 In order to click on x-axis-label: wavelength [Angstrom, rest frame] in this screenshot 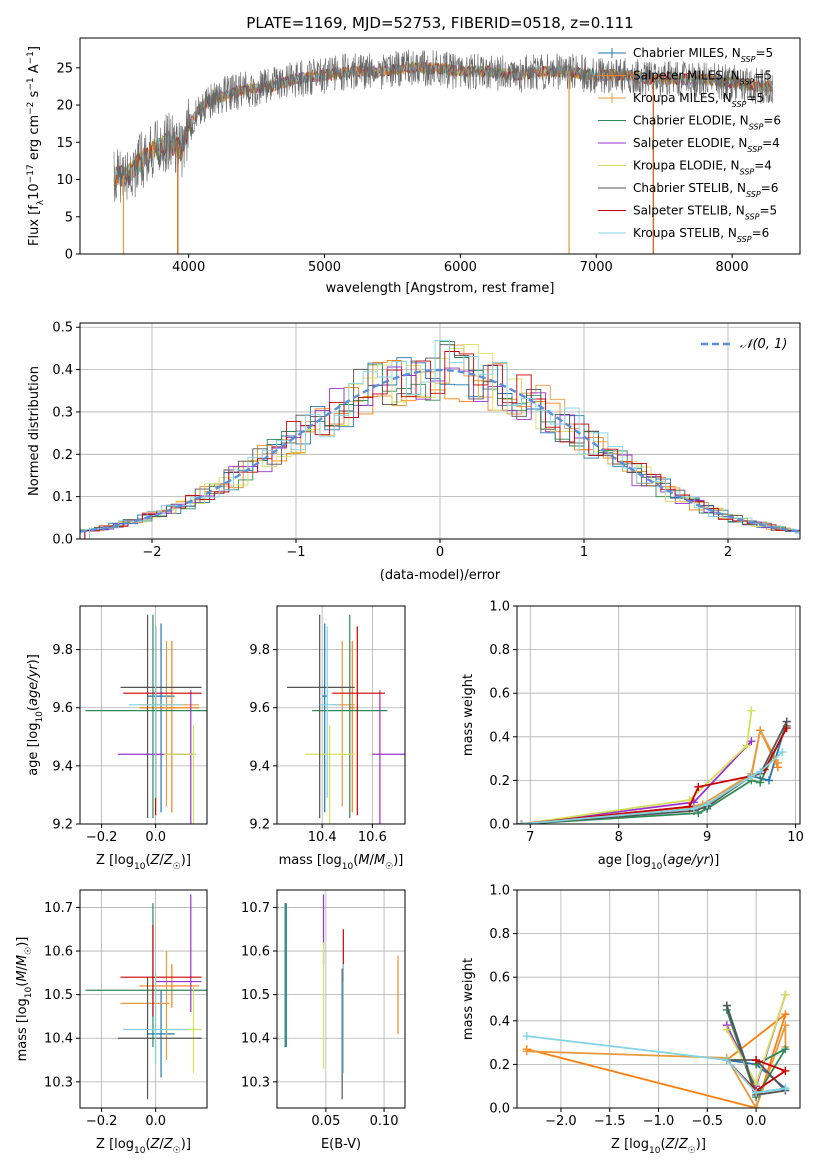, I will do `click(440, 288)`.